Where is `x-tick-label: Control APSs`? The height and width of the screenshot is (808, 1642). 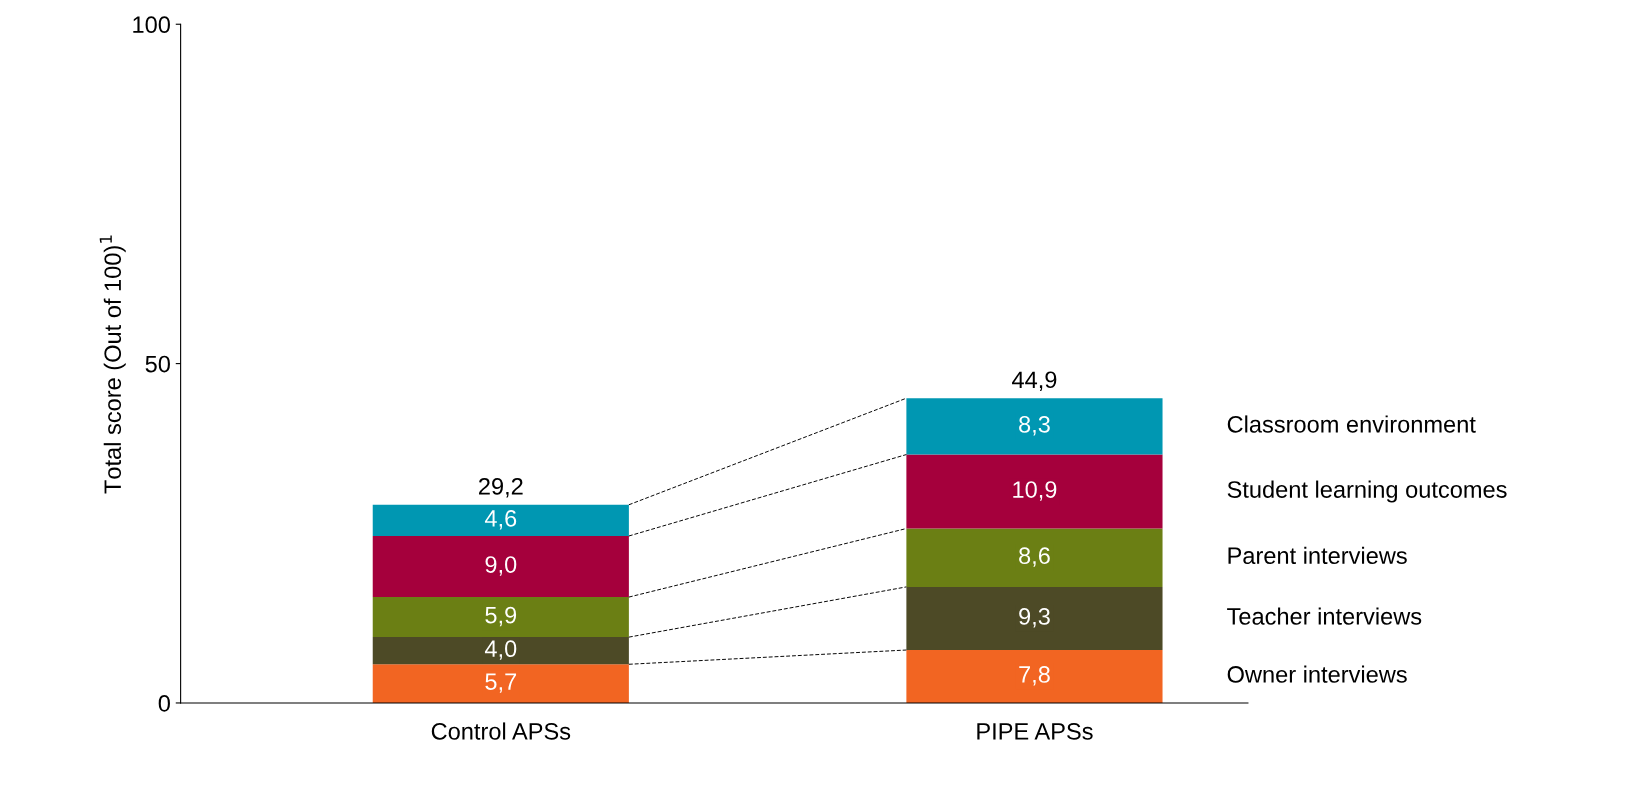 x-tick-label: Control APSs is located at coordinates (501, 731).